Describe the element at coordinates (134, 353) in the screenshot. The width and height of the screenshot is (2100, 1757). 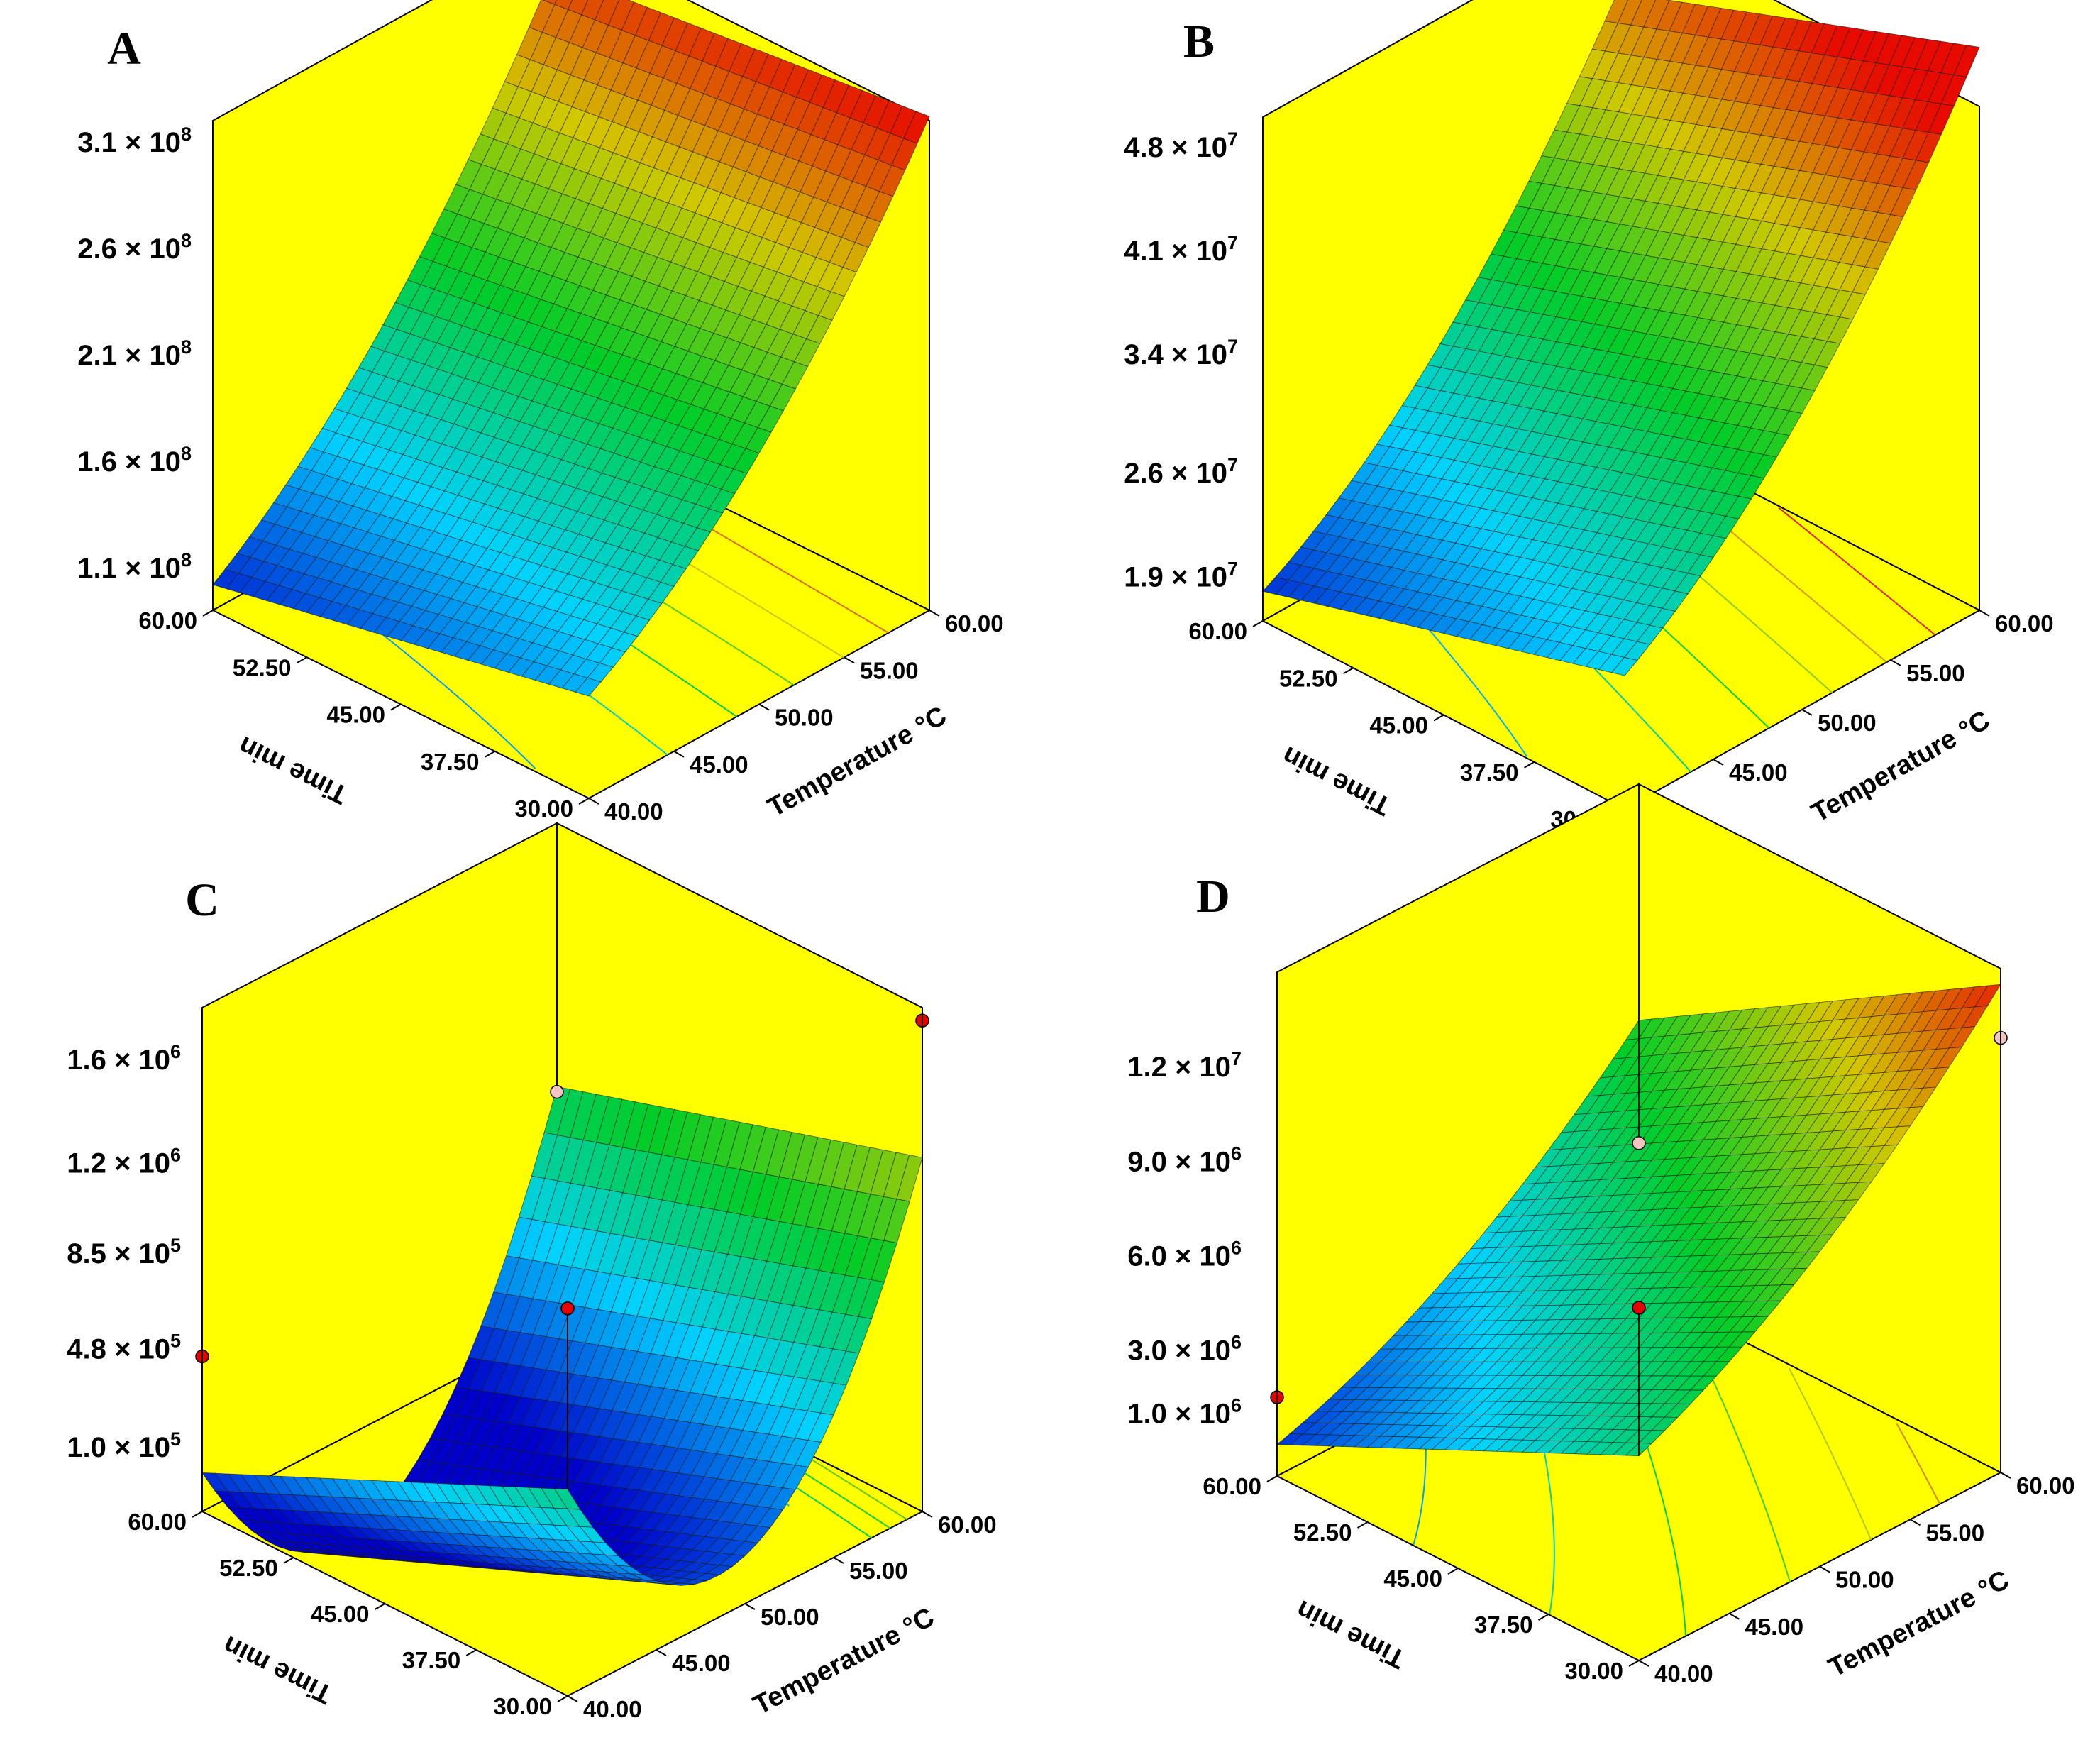
I see `z-tick-label: 2.1 × 10⁸` at that location.